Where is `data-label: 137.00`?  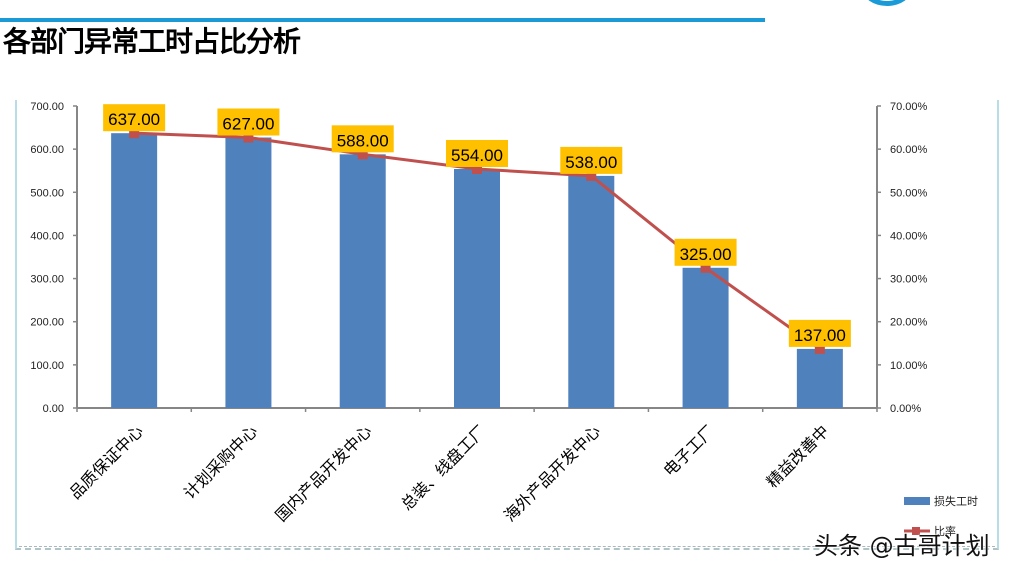
data-label: 137.00 is located at coordinates (820, 335).